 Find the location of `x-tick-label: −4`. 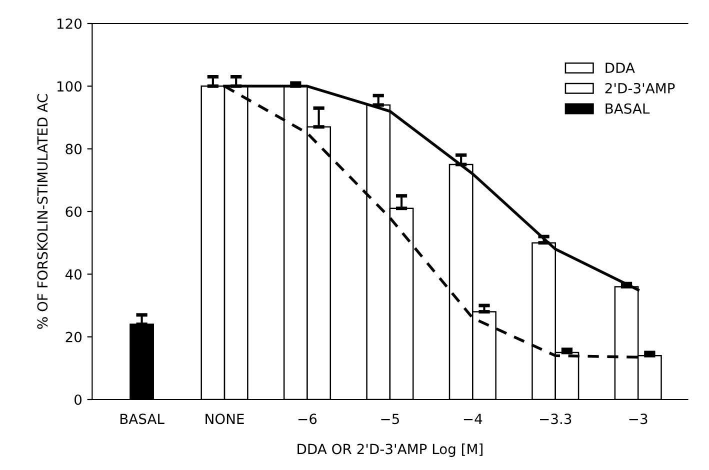

x-tick-label: −4 is located at coordinates (473, 419).